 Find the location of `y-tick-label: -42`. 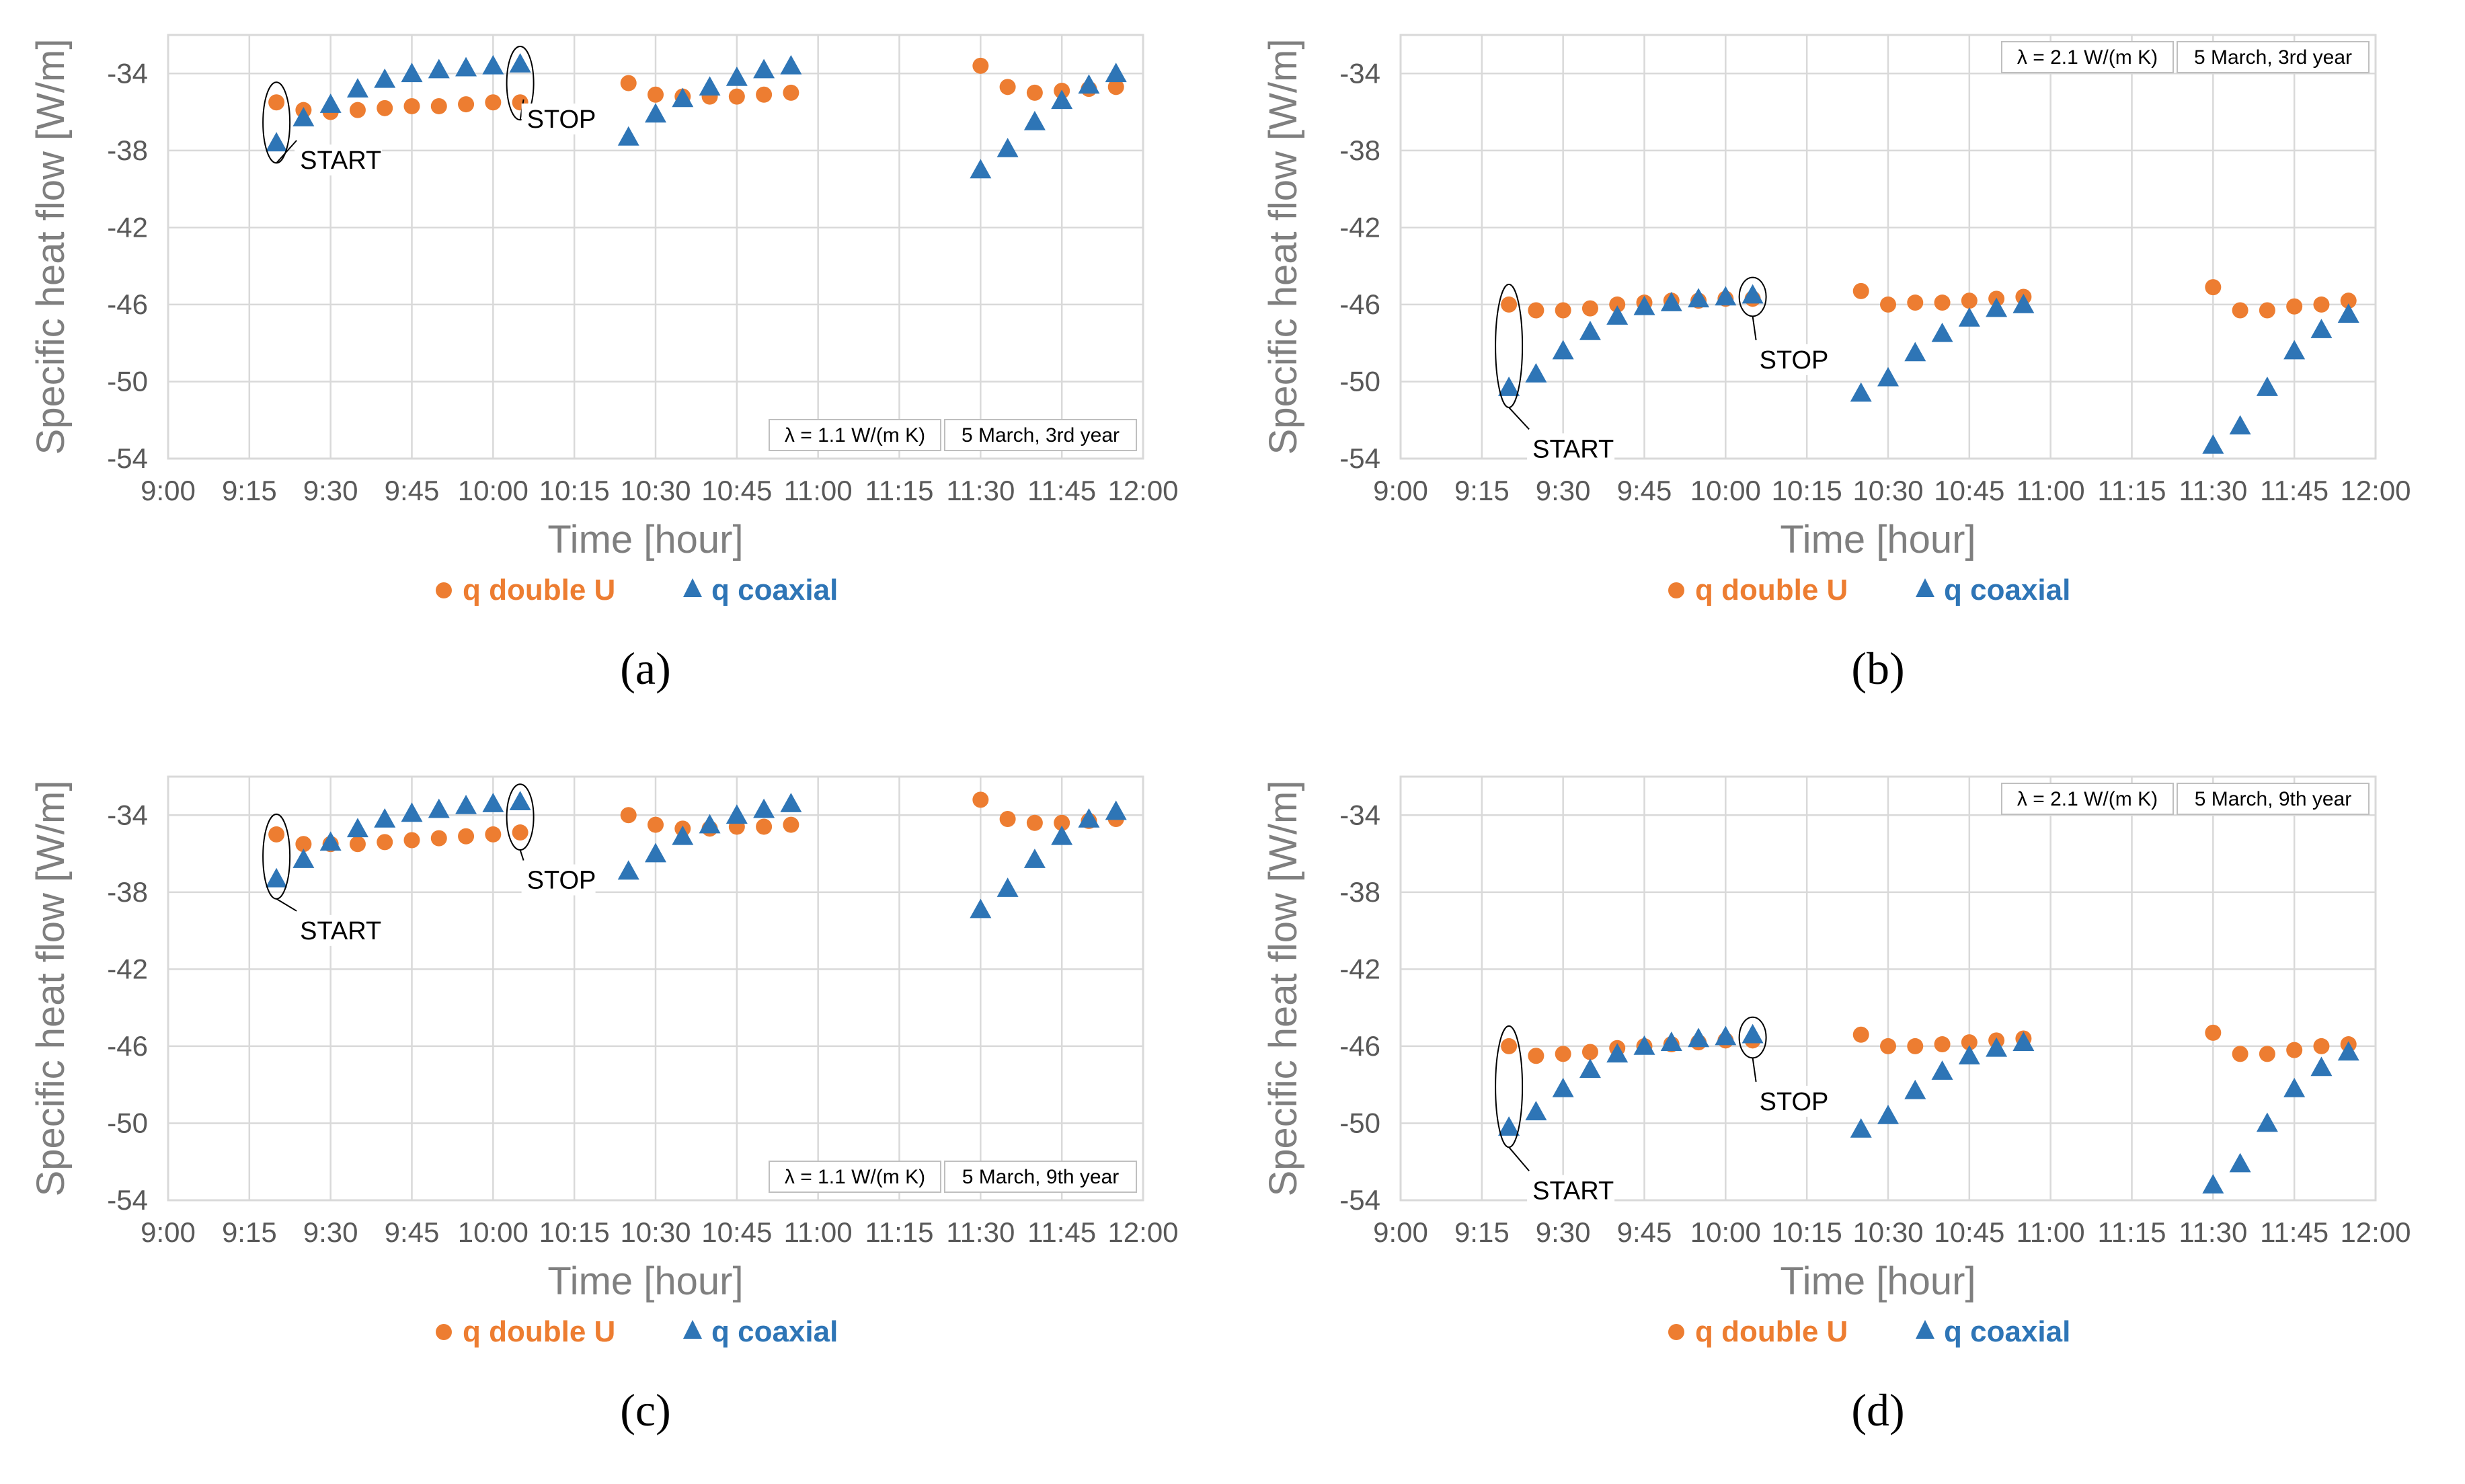

y-tick-label: -42 is located at coordinates (127, 968).